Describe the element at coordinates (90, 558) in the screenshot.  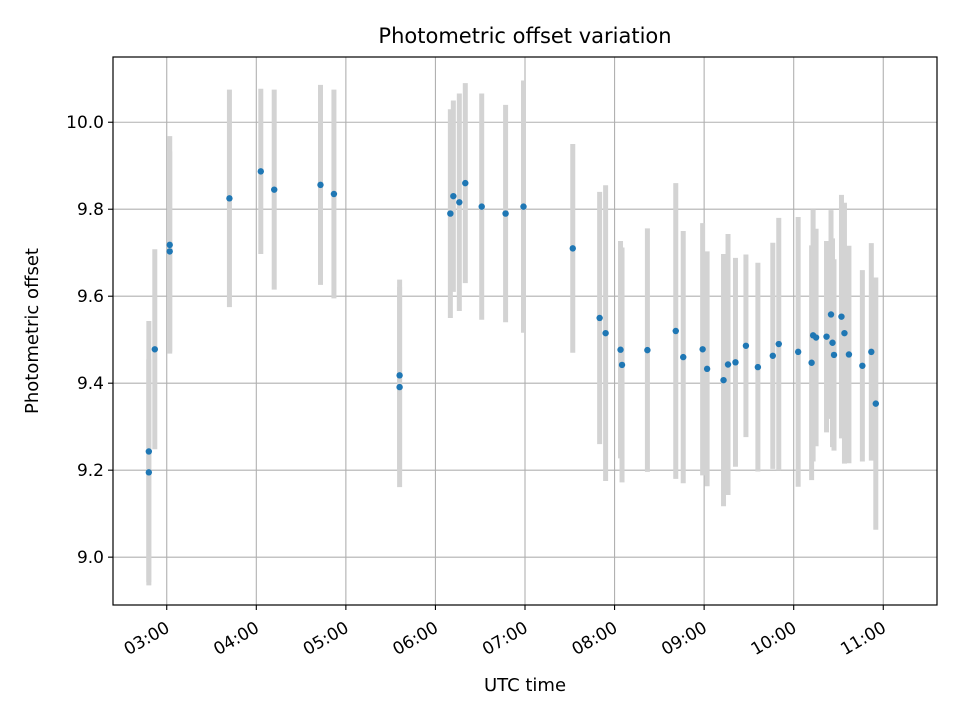
I see `y-tick-label: 9.0` at that location.